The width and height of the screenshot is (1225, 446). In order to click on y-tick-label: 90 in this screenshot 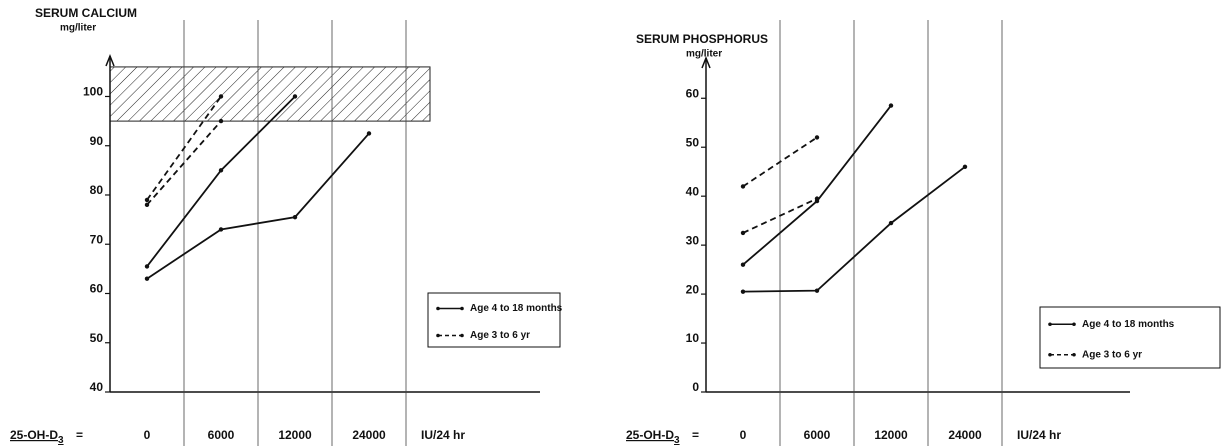, I will do `click(97, 141)`.